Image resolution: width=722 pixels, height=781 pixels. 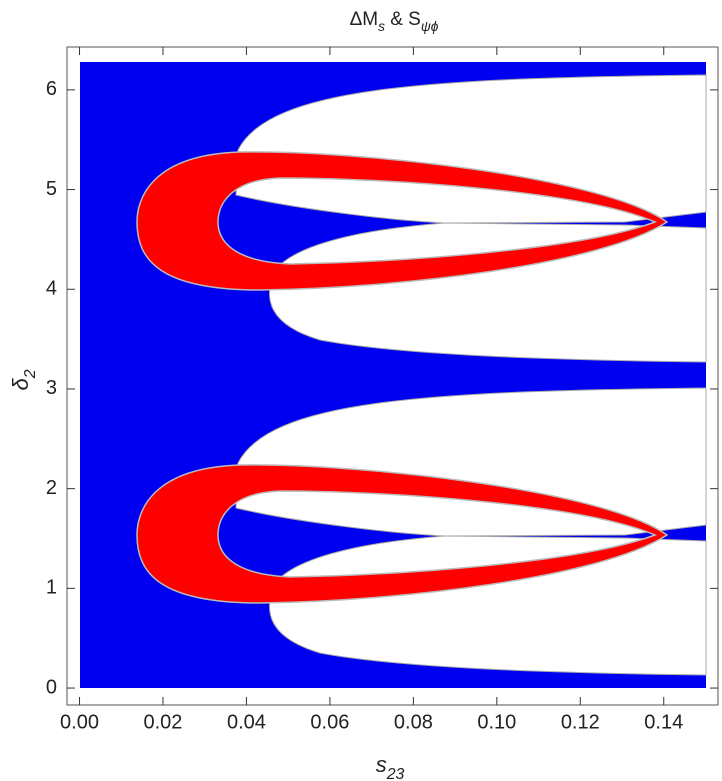 What do you see at coordinates (51, 289) in the screenshot?
I see `y-tick-label: 4` at bounding box center [51, 289].